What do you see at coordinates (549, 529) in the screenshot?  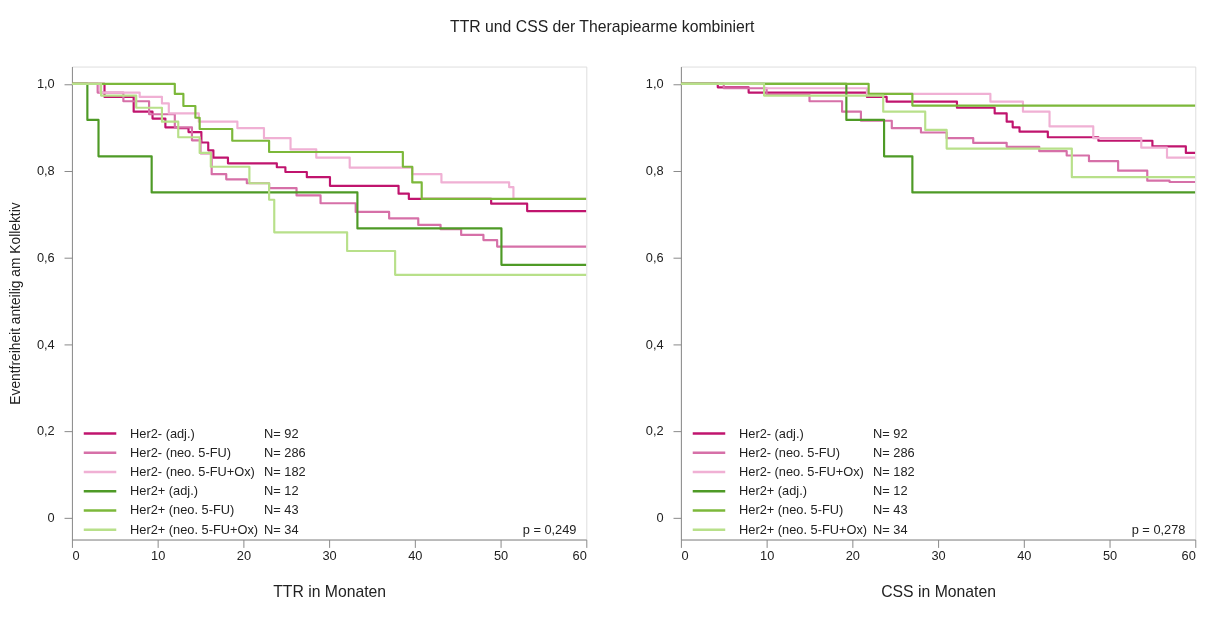 I see `annotation: p = 0,249` at bounding box center [549, 529].